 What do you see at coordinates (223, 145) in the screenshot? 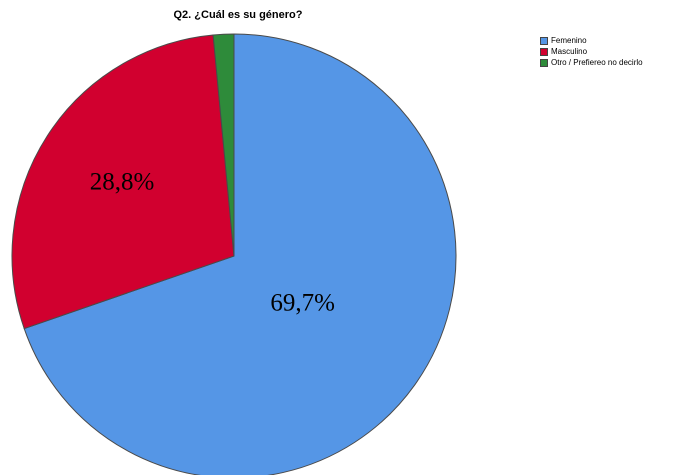
I see `pie-slice-otro` at bounding box center [223, 145].